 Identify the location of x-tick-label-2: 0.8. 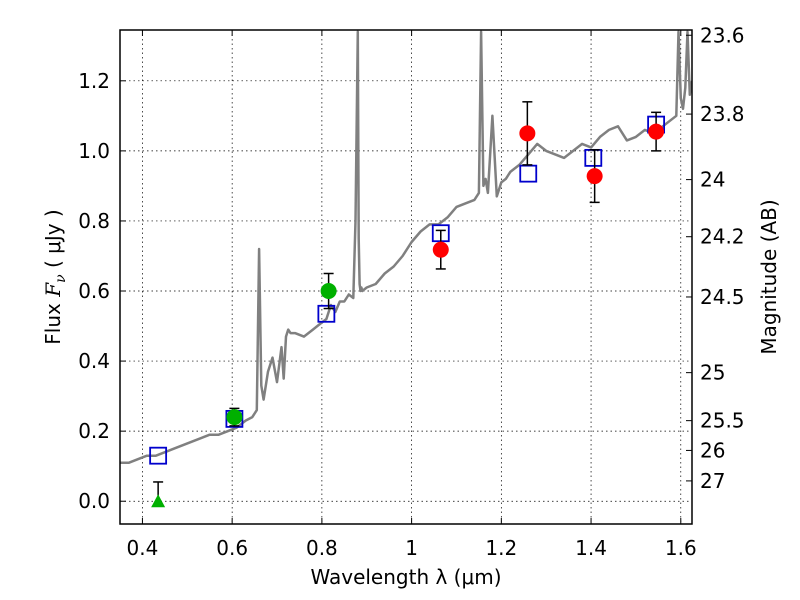
(322, 548).